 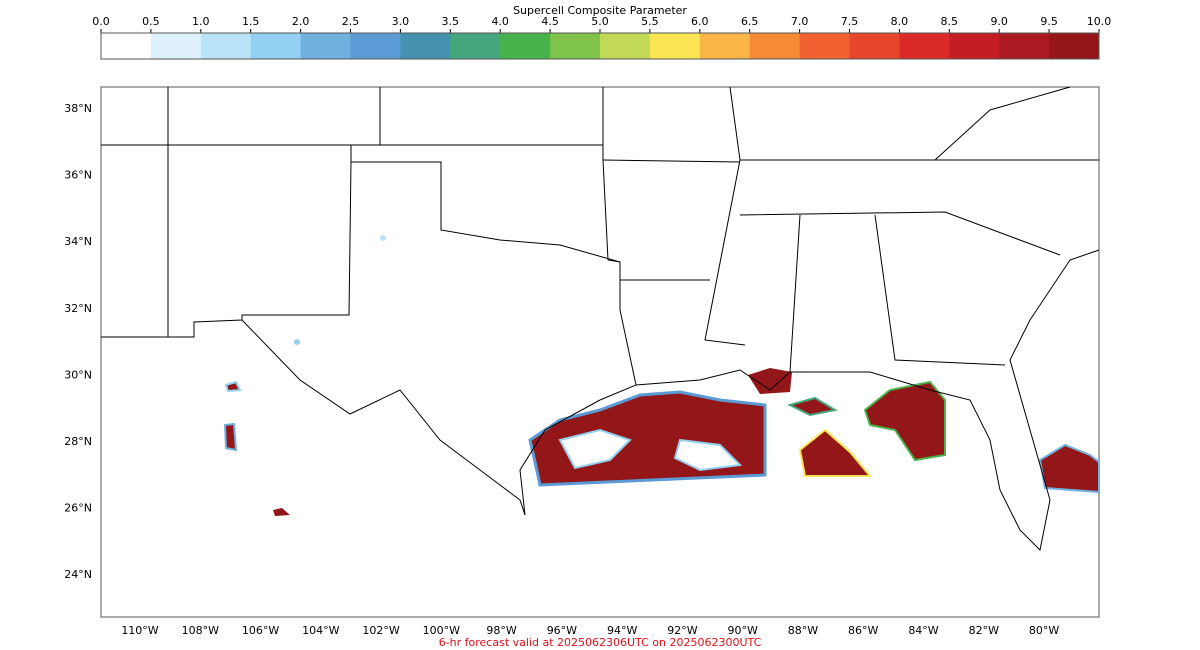 I want to click on longitude-label: 80°W, so click(x=1044, y=630).